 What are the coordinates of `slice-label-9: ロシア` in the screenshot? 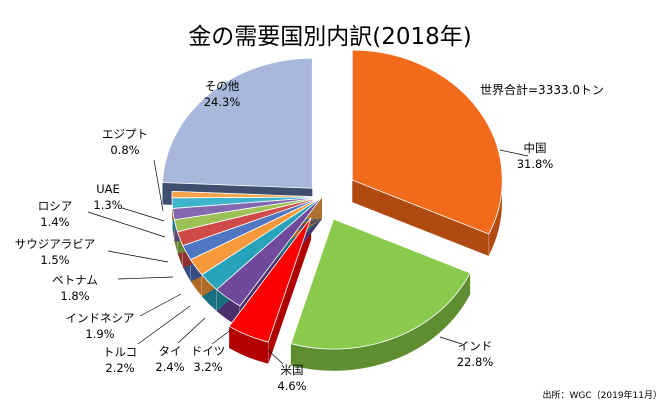 It's located at (55, 206).